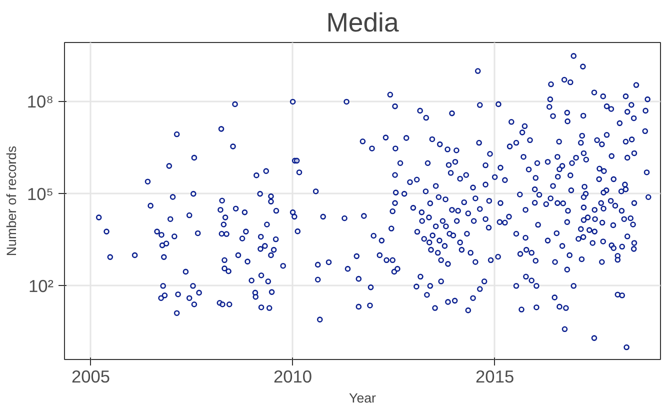  What do you see at coordinates (293, 376) in the screenshot?
I see `x-tick-label: 2010` at bounding box center [293, 376].